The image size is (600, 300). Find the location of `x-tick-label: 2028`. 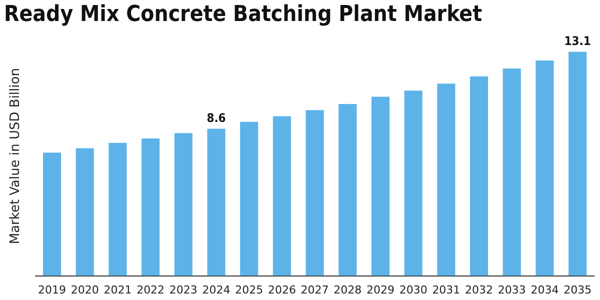

x-tick-label: 2028 is located at coordinates (348, 289).